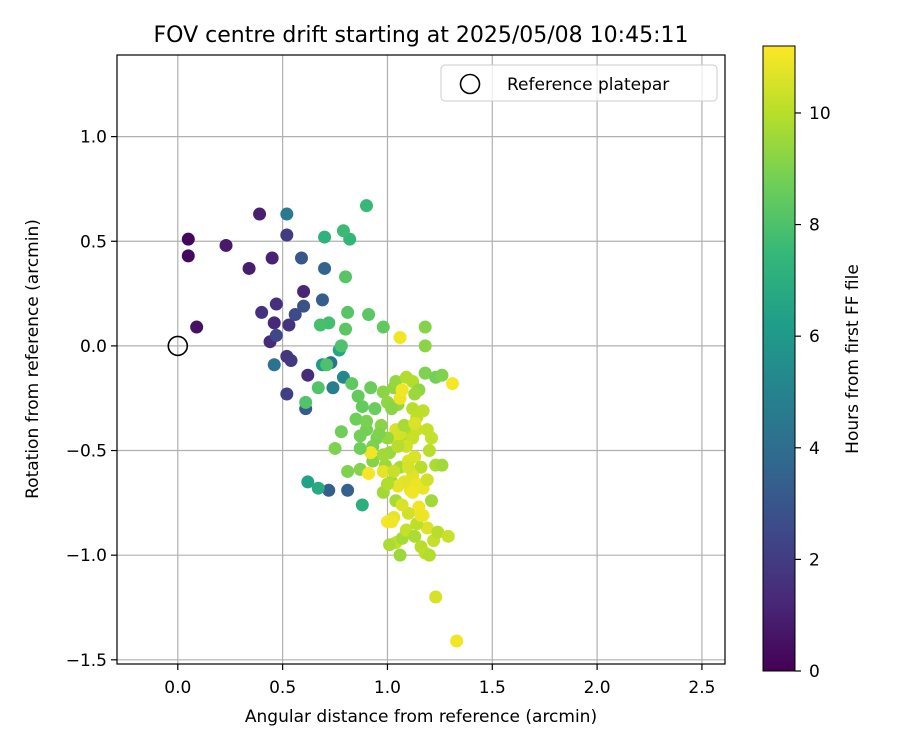 This screenshot has height=750, width=900. What do you see at coordinates (492, 688) in the screenshot?
I see `x-tick-label: 1.5` at bounding box center [492, 688].